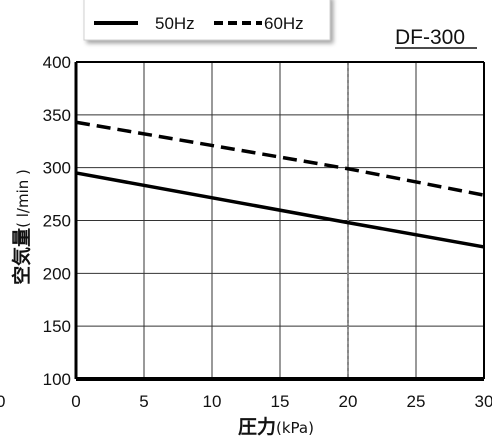 The height and width of the screenshot is (439, 492). What do you see at coordinates (280, 158) in the screenshot?
I see `series-line-60hz` at bounding box center [280, 158].